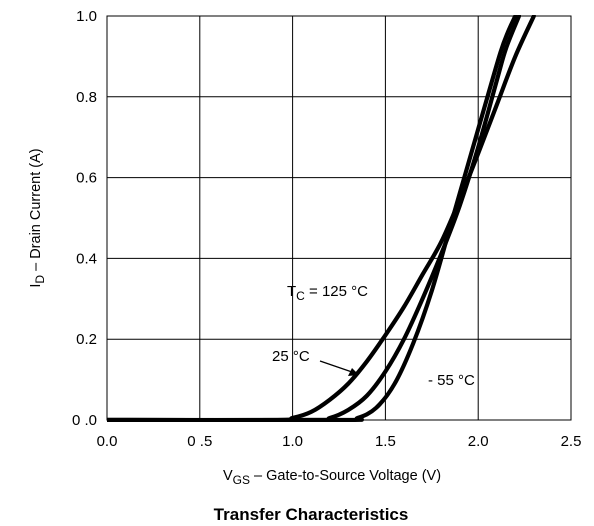  What do you see at coordinates (478, 441) in the screenshot?
I see `x-tick-label: 2.0` at bounding box center [478, 441].